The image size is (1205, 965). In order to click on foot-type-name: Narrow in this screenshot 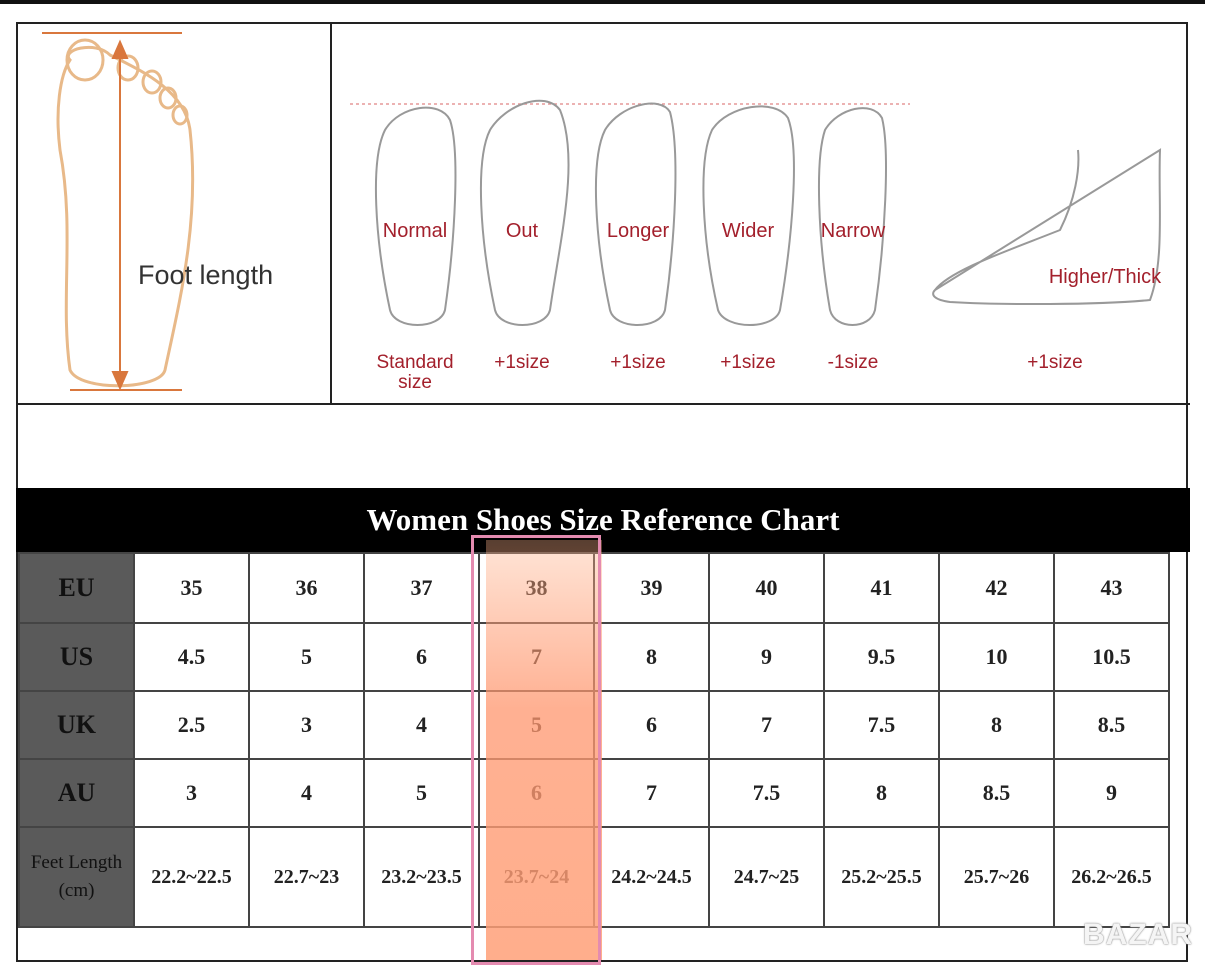, I will do `click(853, 231)`.